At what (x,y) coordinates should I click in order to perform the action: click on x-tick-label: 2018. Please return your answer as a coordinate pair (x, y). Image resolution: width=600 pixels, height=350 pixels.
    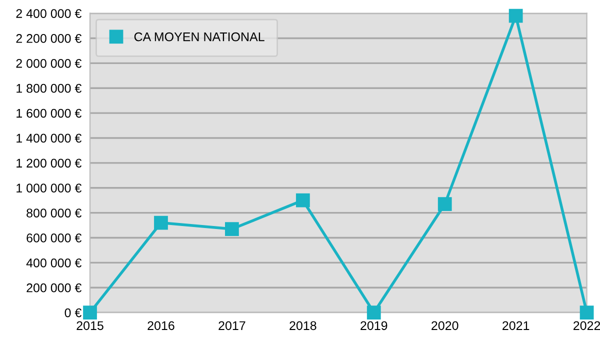
    Looking at the image, I should click on (303, 325).